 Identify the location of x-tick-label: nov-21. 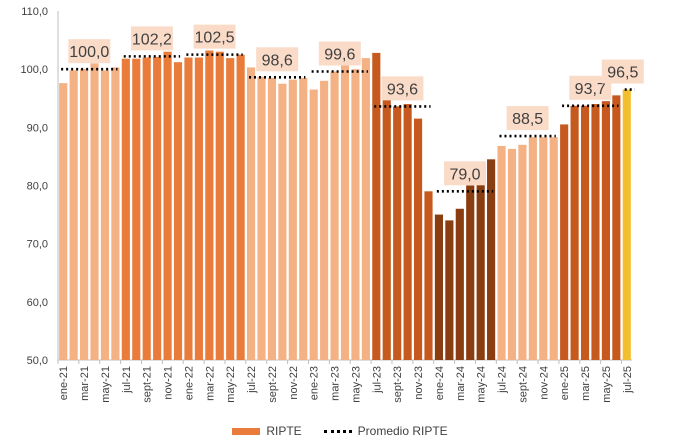
(169, 383).